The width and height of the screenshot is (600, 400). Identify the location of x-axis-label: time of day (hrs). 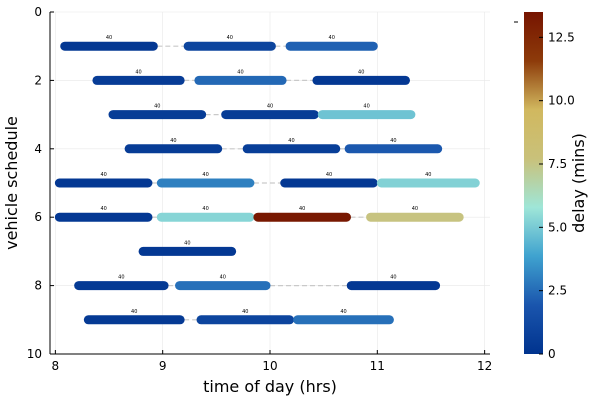
(270, 386).